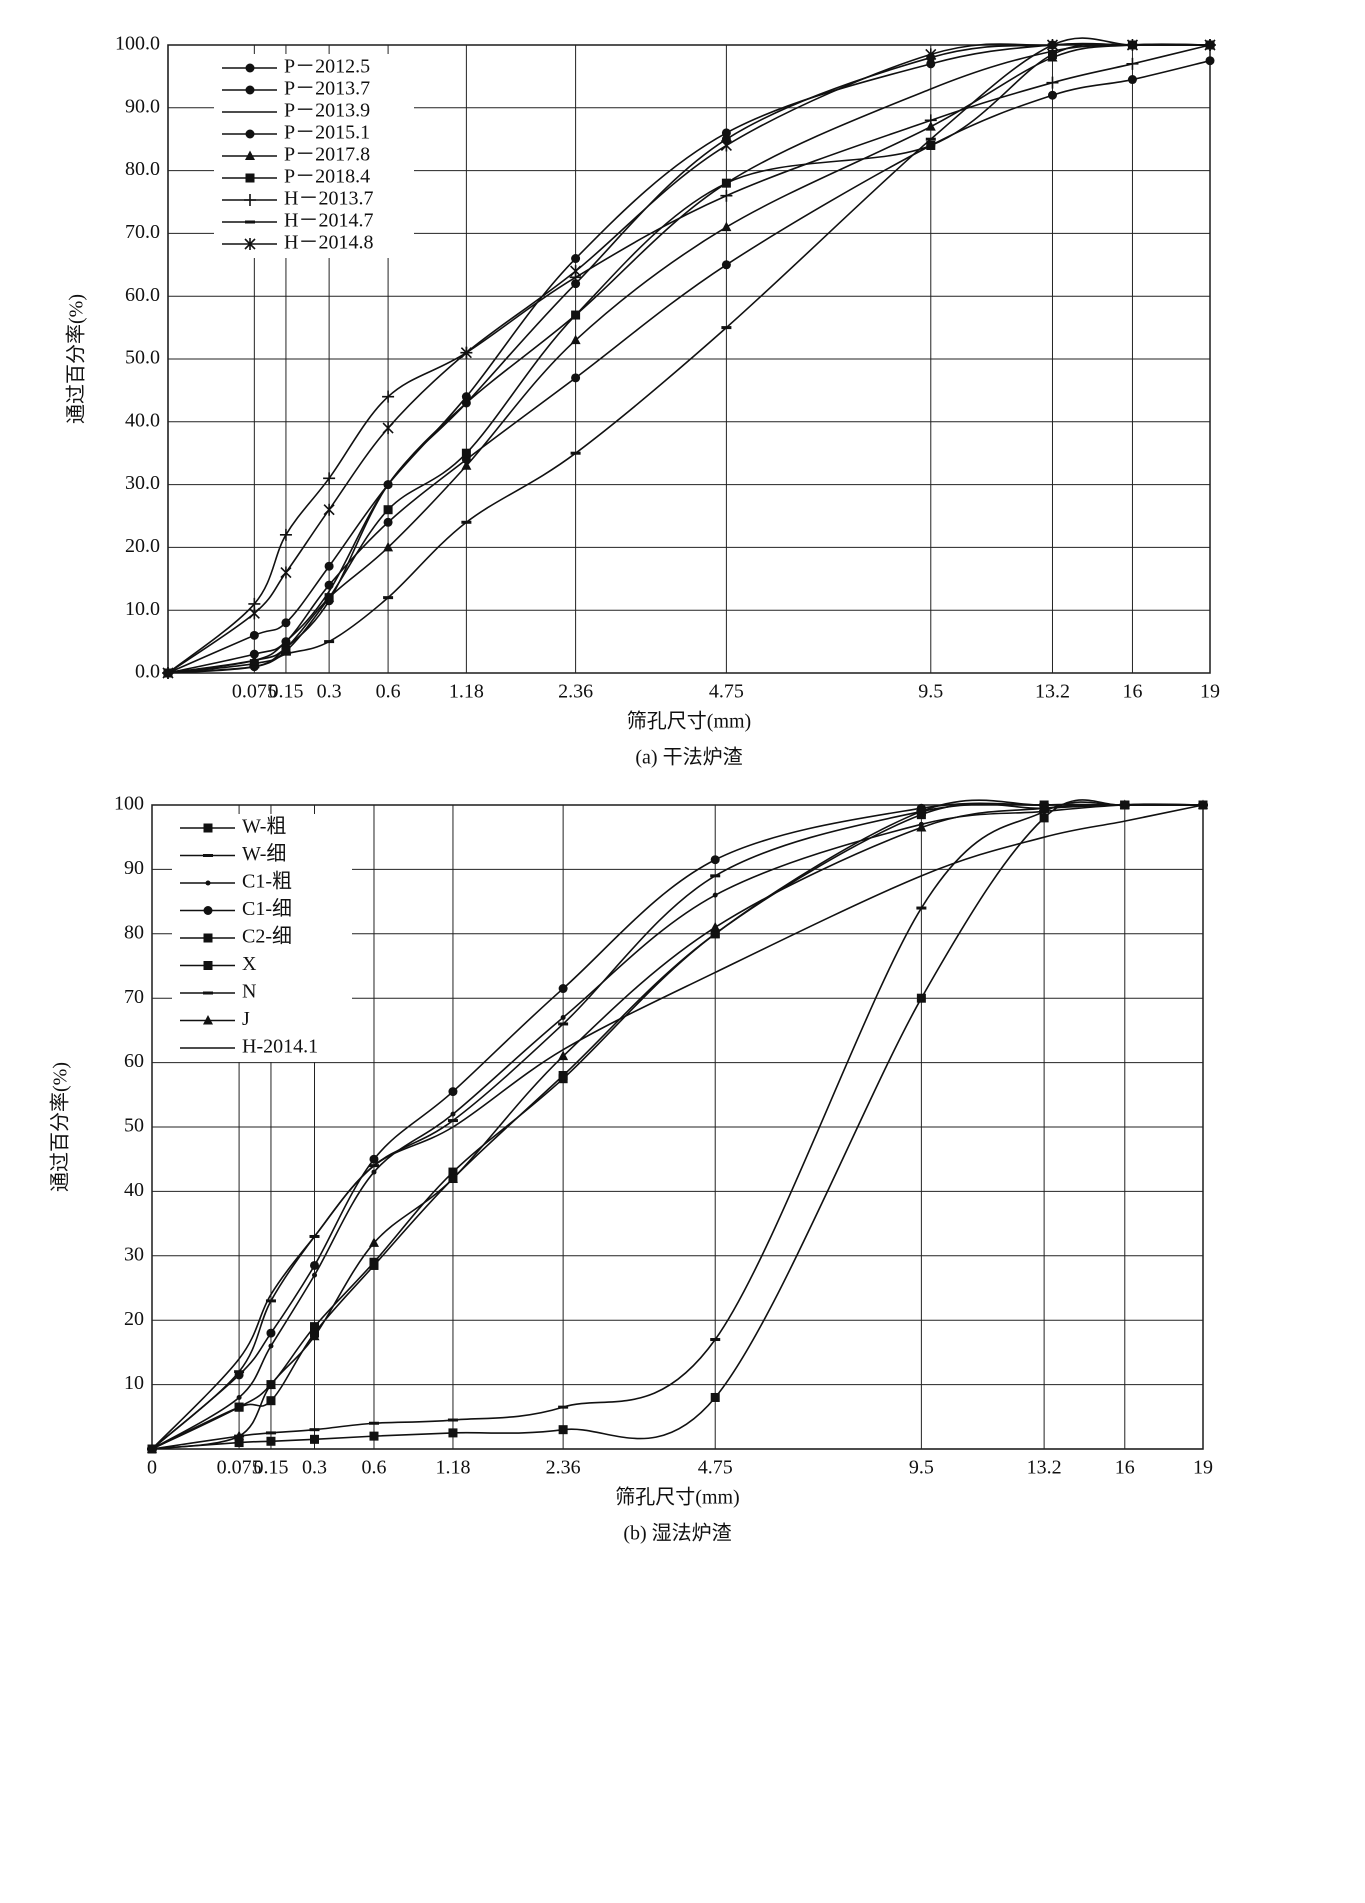 The image size is (1365, 1903). What do you see at coordinates (134, 932) in the screenshot?
I see `y-tick-label: 80` at bounding box center [134, 932].